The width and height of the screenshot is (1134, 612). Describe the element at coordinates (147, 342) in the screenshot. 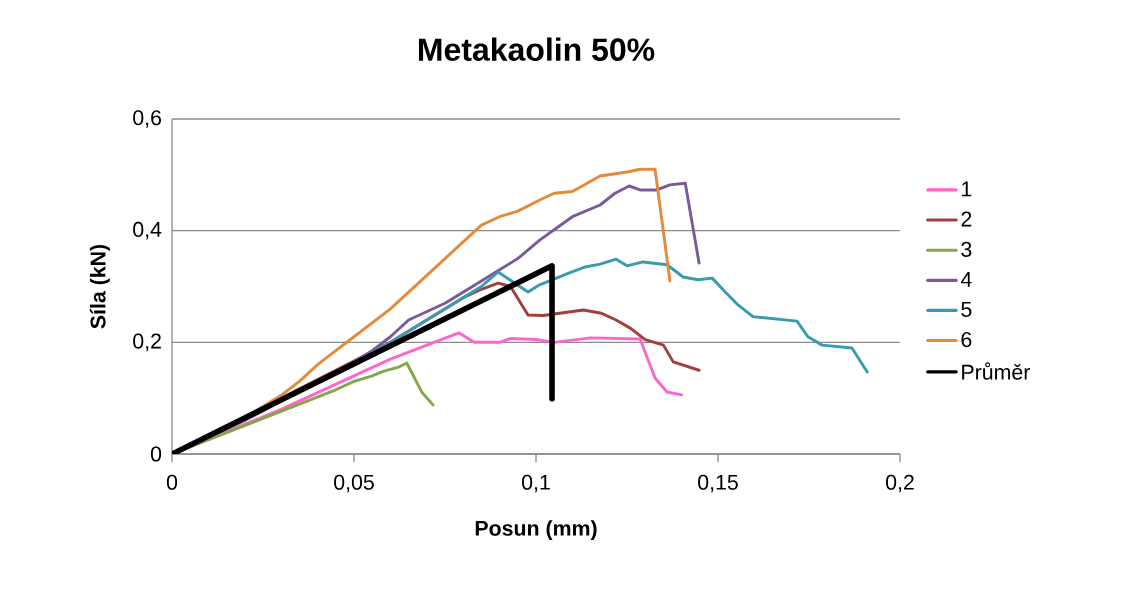

I see `y-tick-label: 0,2` at that location.